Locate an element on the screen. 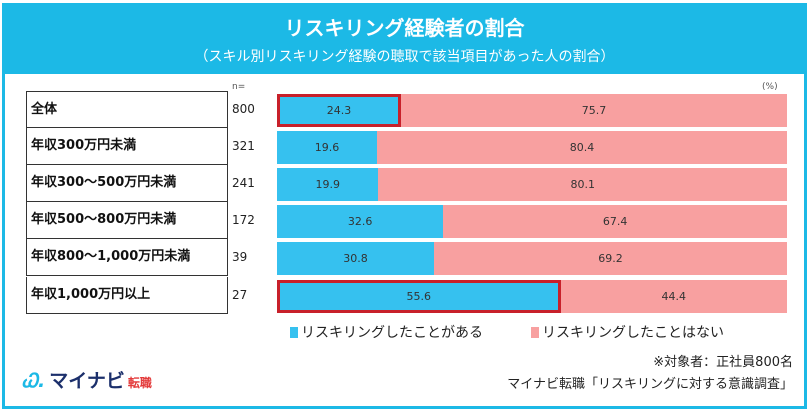 The height and width of the screenshot is (414, 809). bar-segment-no: 80.4 is located at coordinates (581, 148).